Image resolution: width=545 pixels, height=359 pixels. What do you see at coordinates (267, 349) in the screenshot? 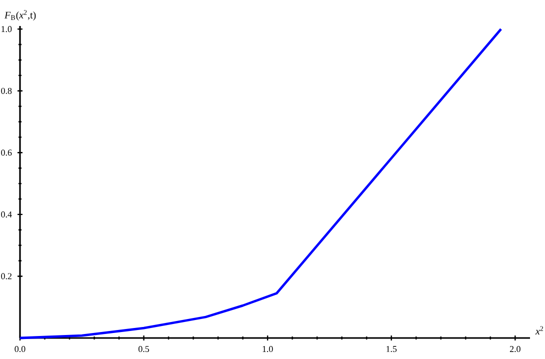
I see `x-tick-label: 1.0` at bounding box center [267, 349].